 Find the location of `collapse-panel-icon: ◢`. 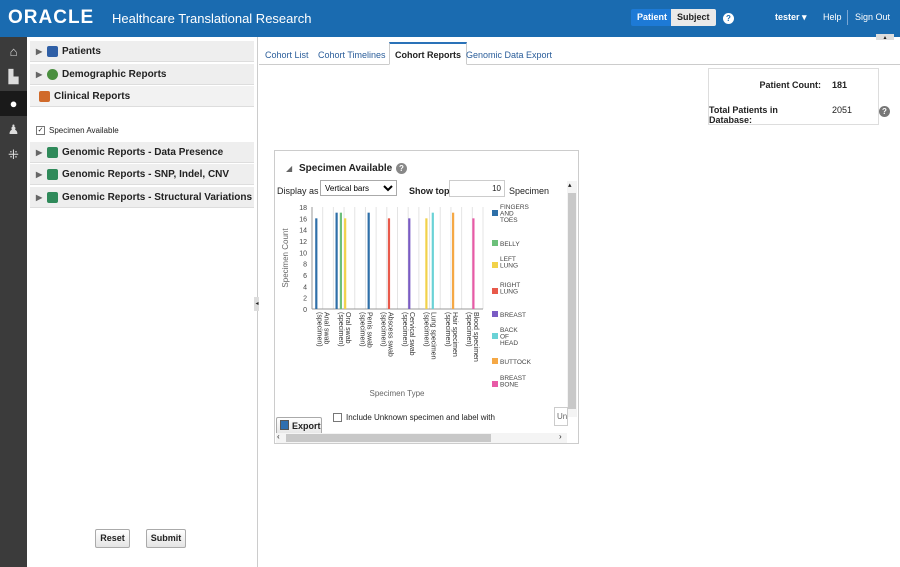

collapse-panel-icon: ◢ is located at coordinates (289, 168).